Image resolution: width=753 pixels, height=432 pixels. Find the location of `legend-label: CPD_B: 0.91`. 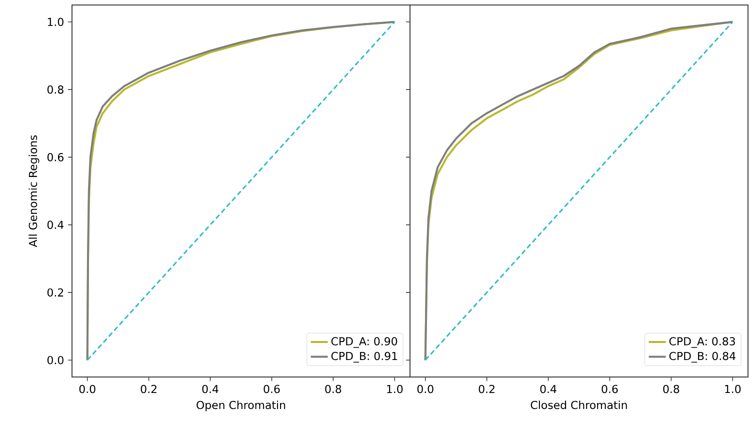

legend-label: CPD_B: 0.91 is located at coordinates (364, 357).